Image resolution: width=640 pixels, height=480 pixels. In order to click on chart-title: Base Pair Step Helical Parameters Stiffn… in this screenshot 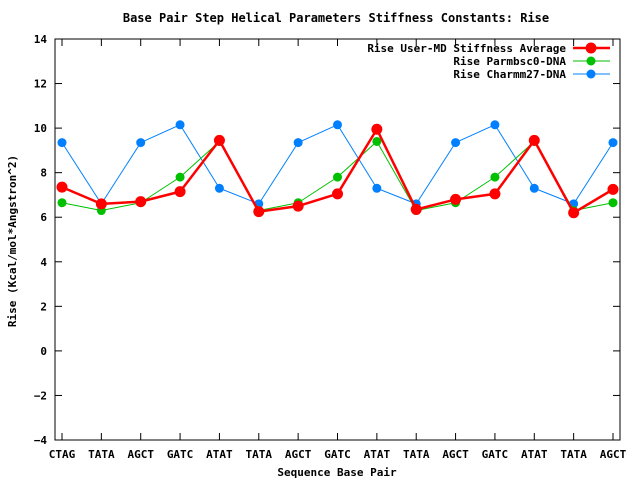, I will do `click(336, 18)`.